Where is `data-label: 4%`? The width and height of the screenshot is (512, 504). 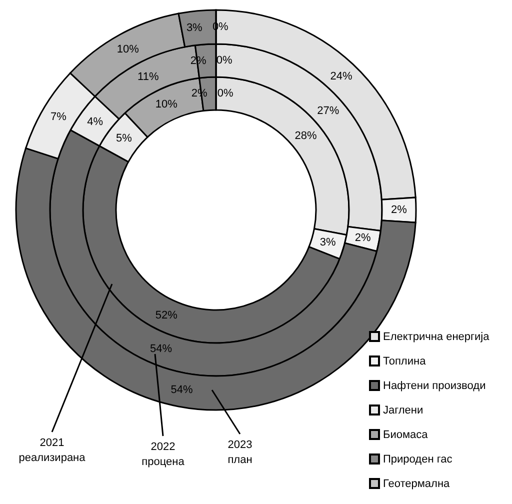 data-label: 4% is located at coordinates (95, 122).